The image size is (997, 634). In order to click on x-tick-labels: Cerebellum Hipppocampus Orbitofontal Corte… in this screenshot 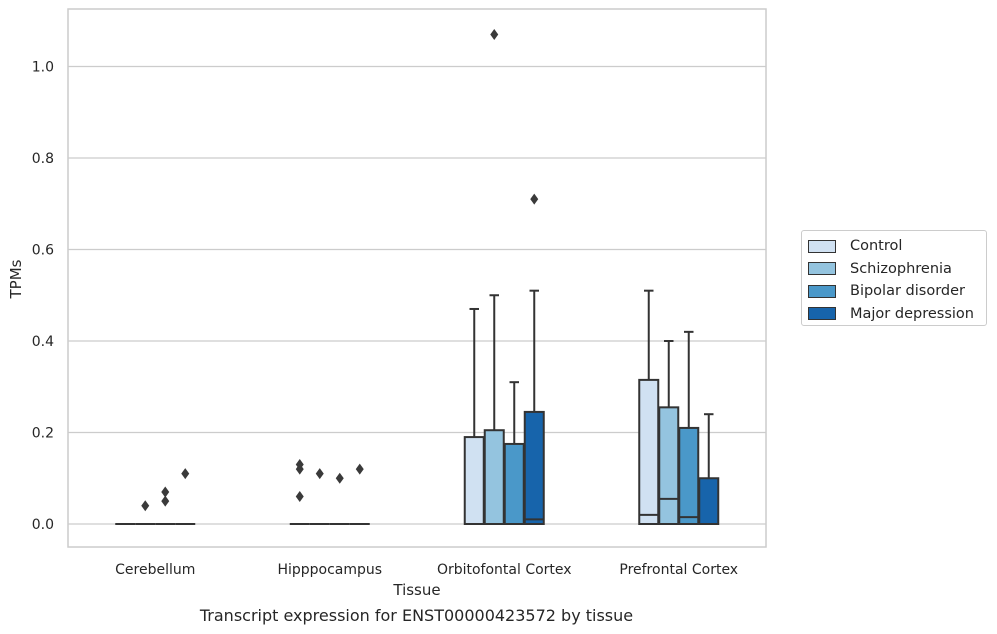, I will do `click(426, 570)`.